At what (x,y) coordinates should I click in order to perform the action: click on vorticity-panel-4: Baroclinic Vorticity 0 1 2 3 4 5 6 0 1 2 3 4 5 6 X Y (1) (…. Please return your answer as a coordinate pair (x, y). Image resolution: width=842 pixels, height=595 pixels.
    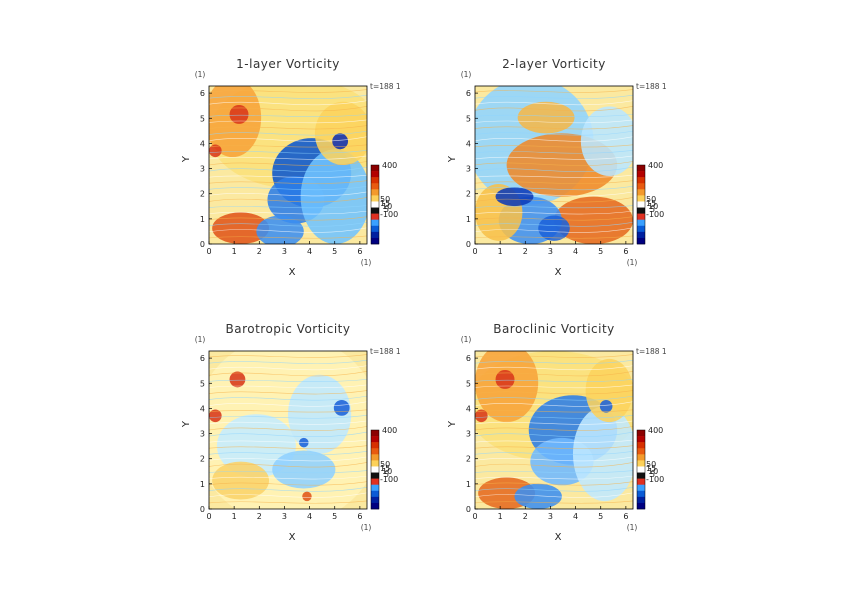
    Looking at the image, I should click on (557, 432).